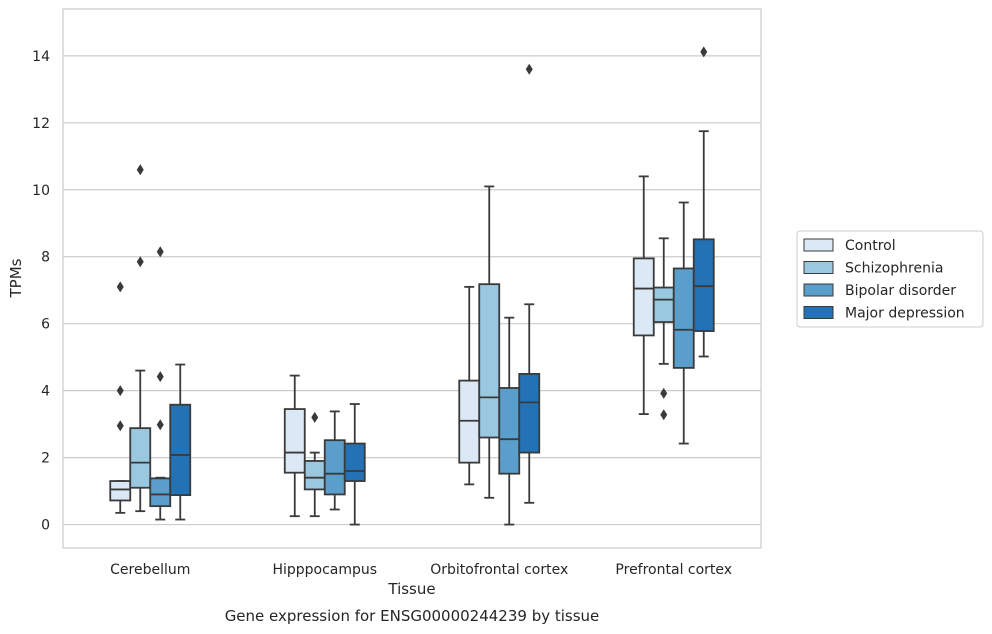 Image resolution: width=992 pixels, height=634 pixels. What do you see at coordinates (894, 269) in the screenshot?
I see `legend-label: Schizophrenia` at bounding box center [894, 269].